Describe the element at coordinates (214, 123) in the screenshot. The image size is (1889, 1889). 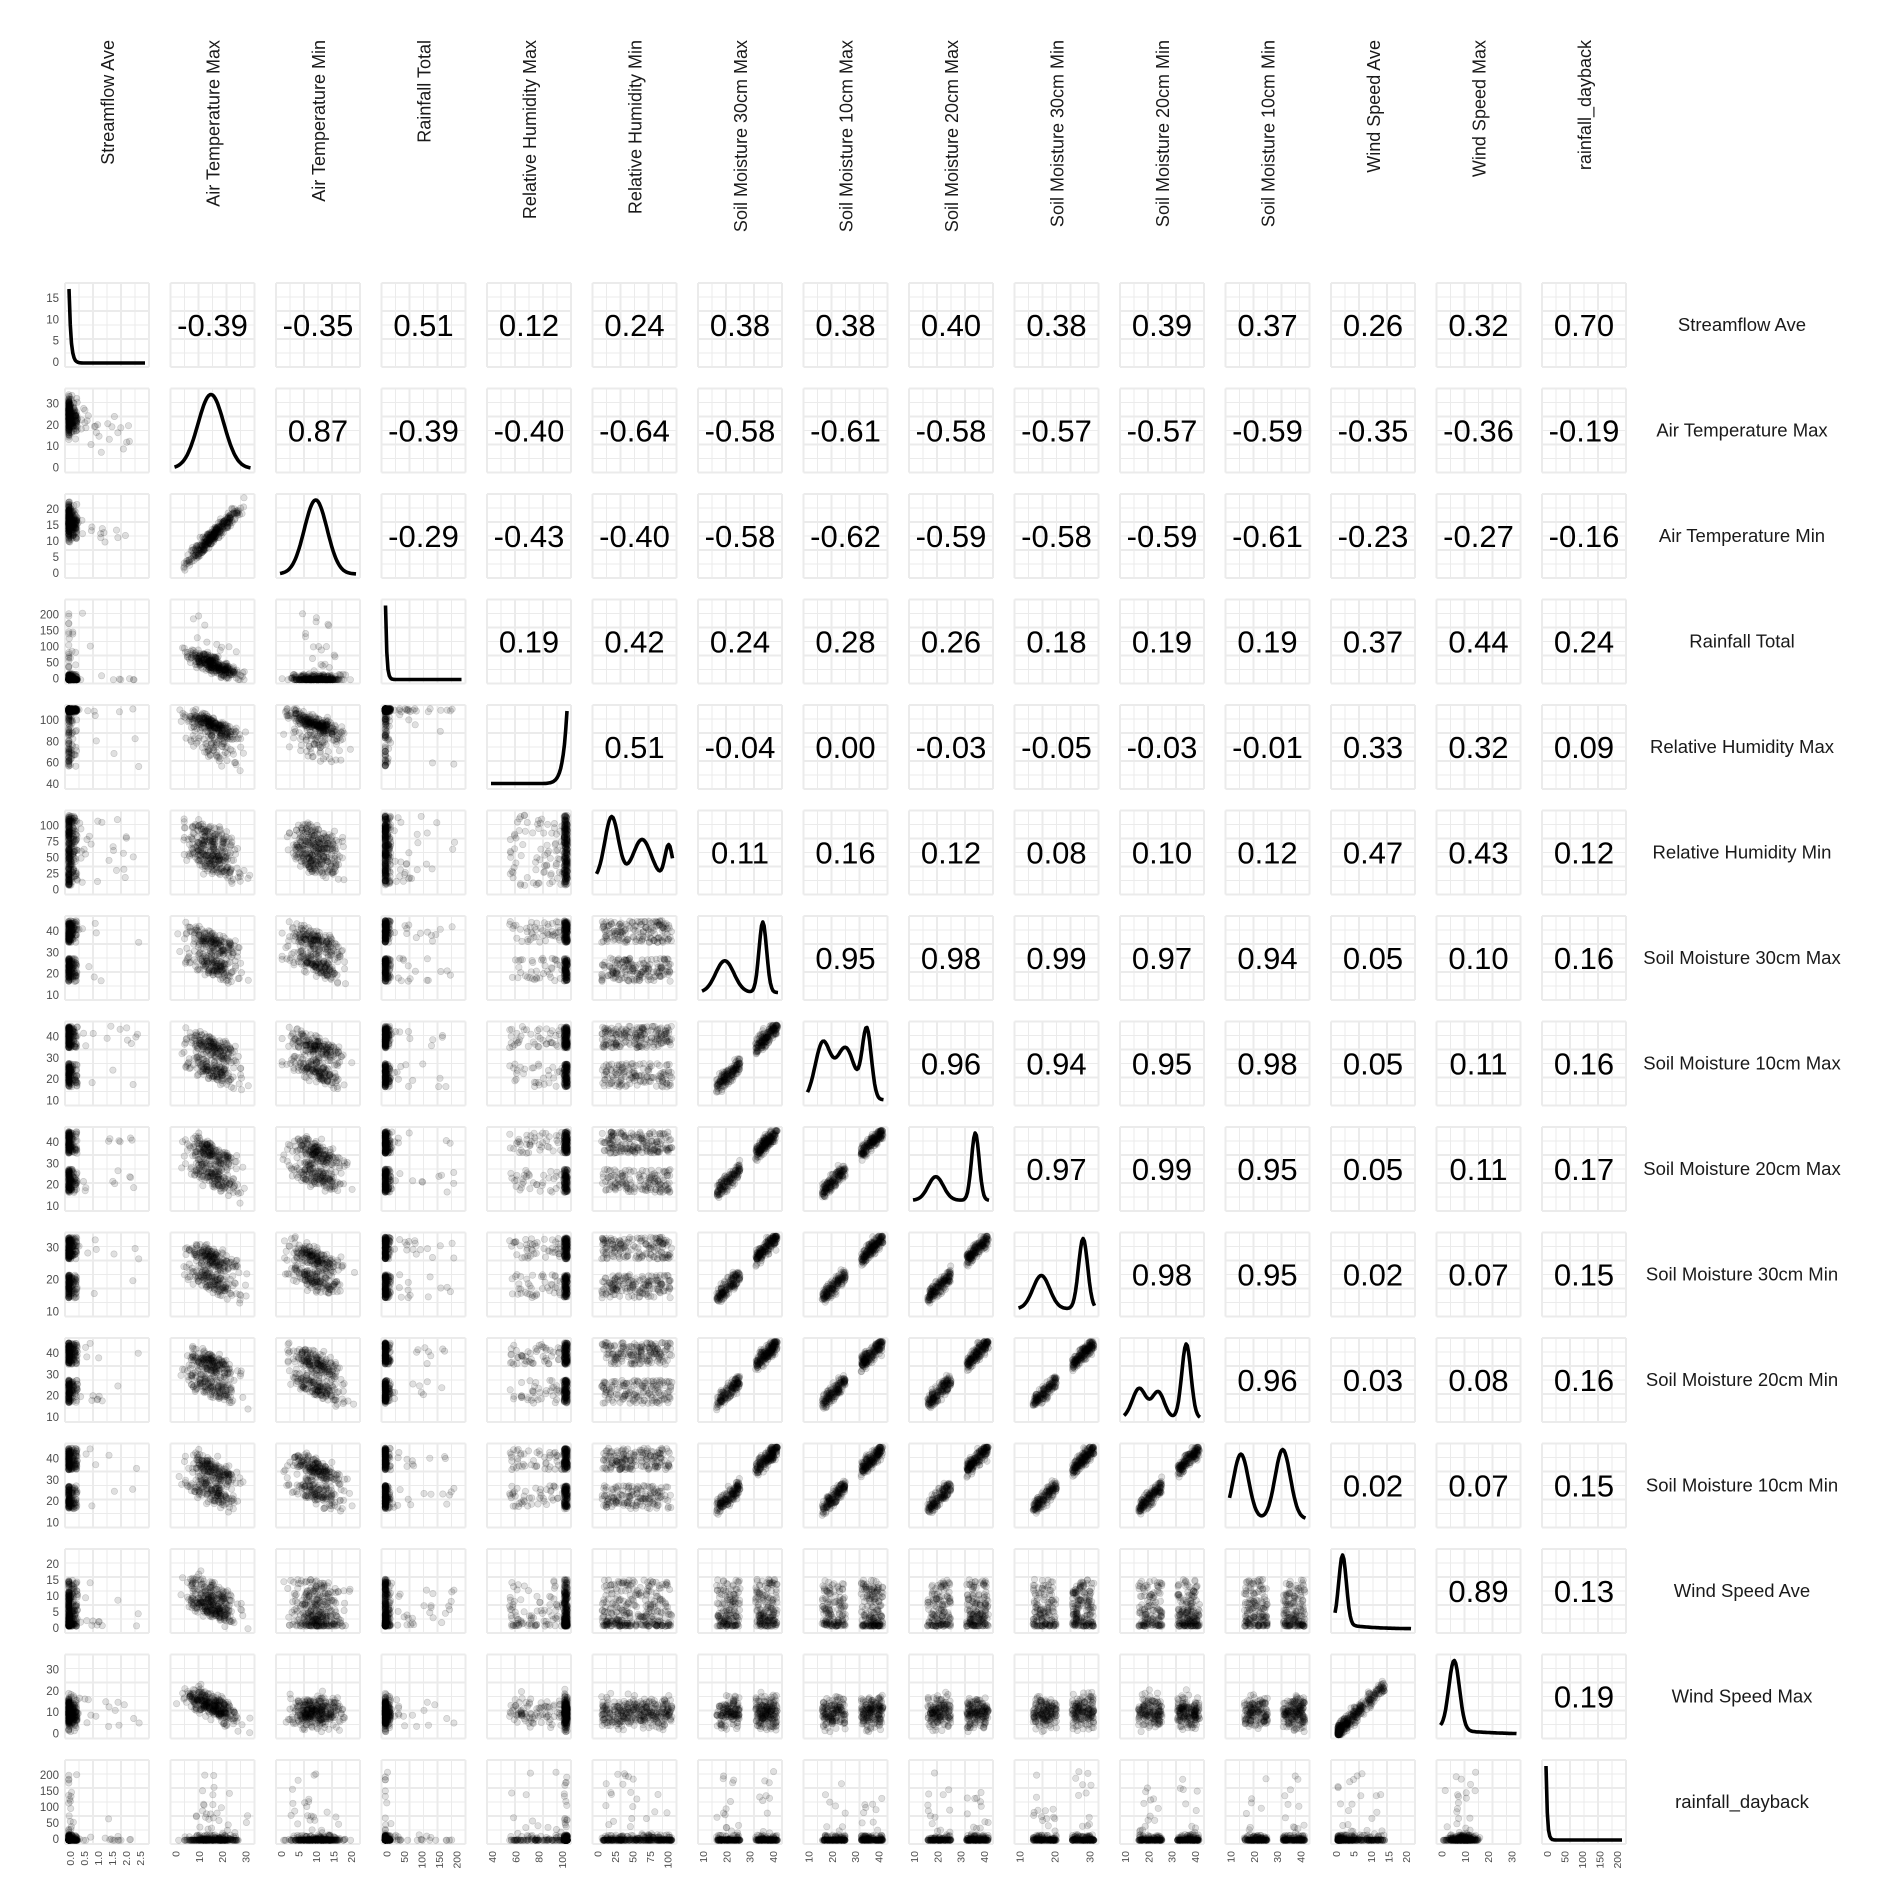
I see `column-label: Air Temperature Max` at that location.